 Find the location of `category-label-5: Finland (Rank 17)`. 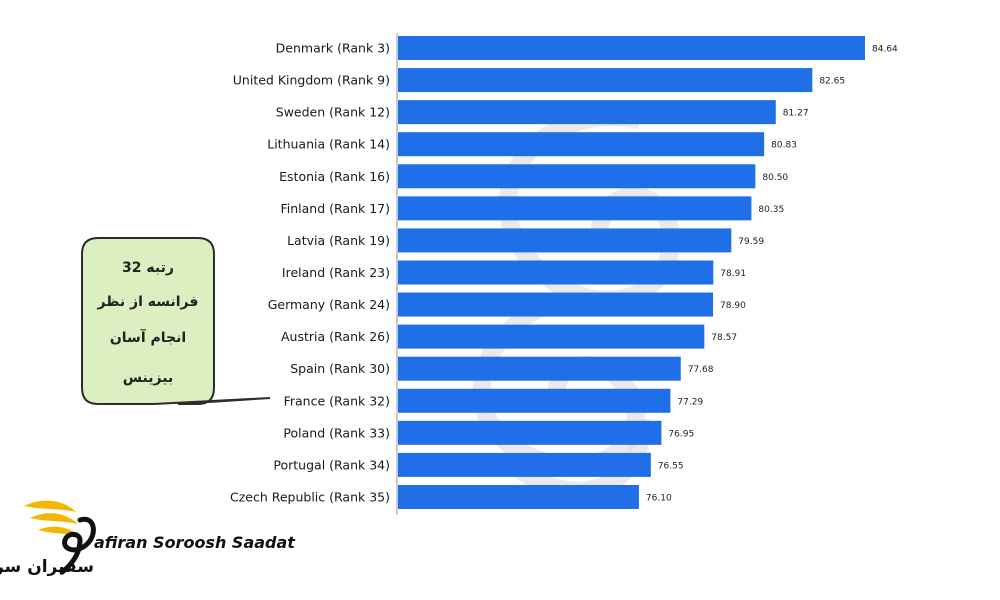

category-label-5: Finland (Rank 17) is located at coordinates (335, 208).